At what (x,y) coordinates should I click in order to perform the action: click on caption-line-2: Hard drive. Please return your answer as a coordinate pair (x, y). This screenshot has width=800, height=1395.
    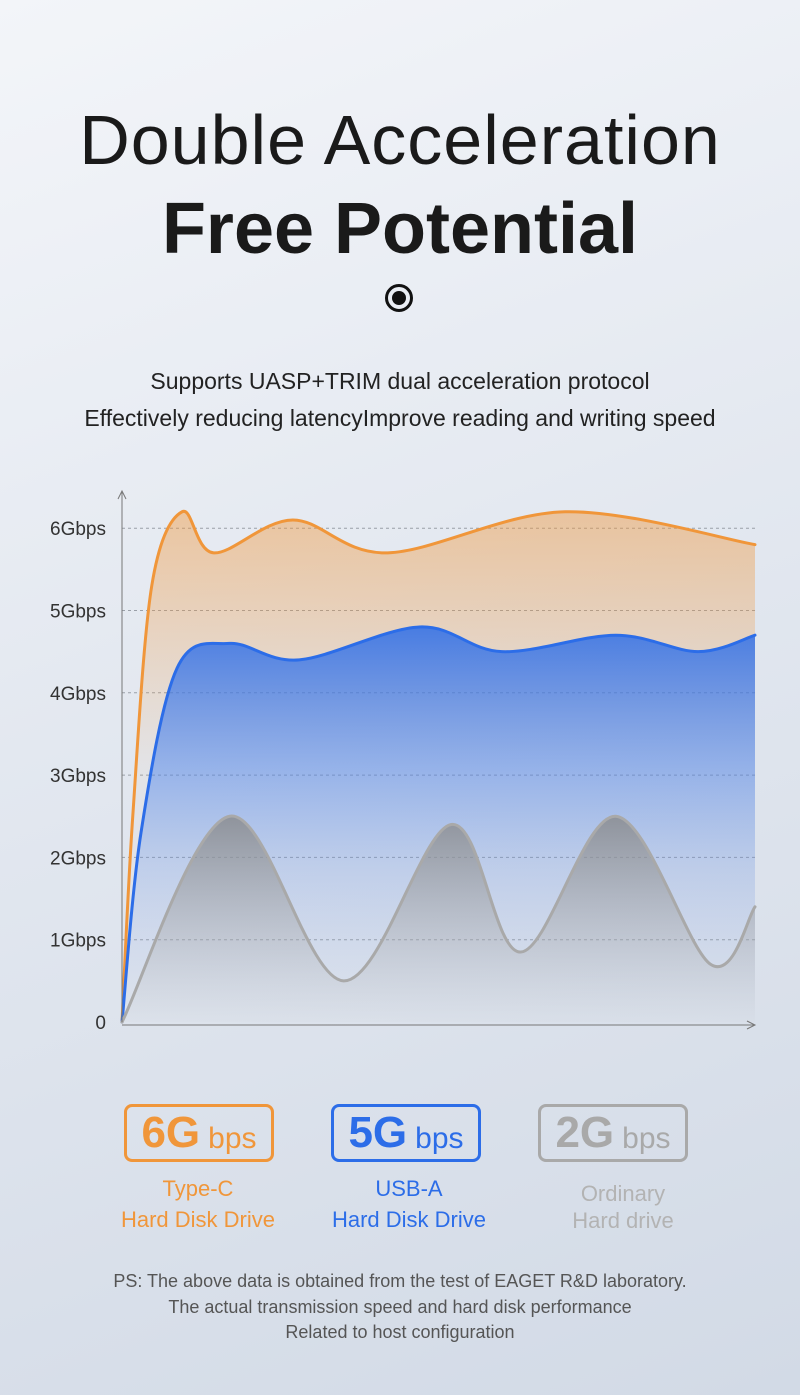
    Looking at the image, I should click on (623, 1220).